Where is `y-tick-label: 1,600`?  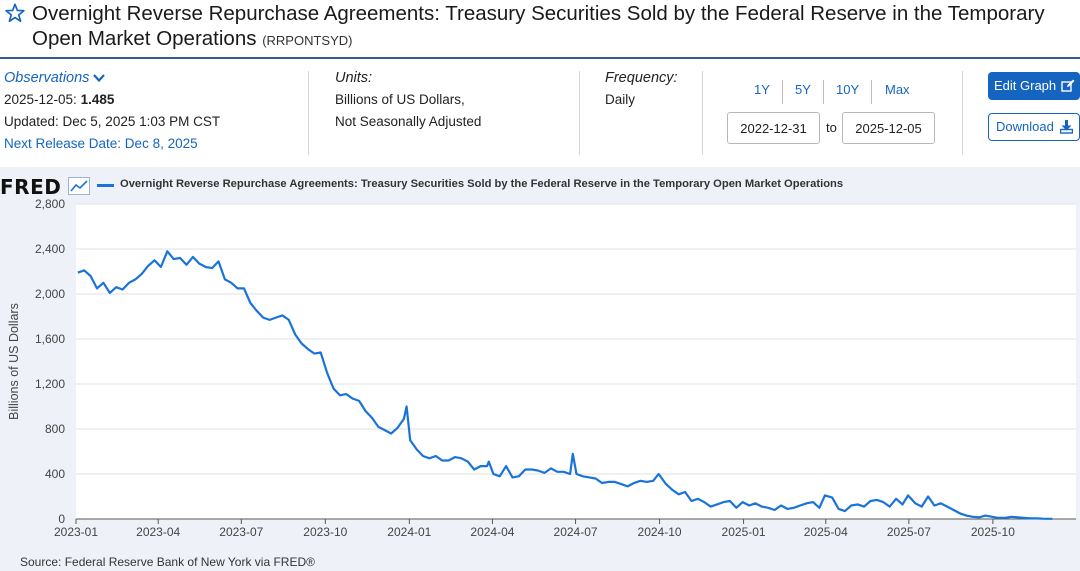 y-tick-label: 1,600 is located at coordinates (50, 339).